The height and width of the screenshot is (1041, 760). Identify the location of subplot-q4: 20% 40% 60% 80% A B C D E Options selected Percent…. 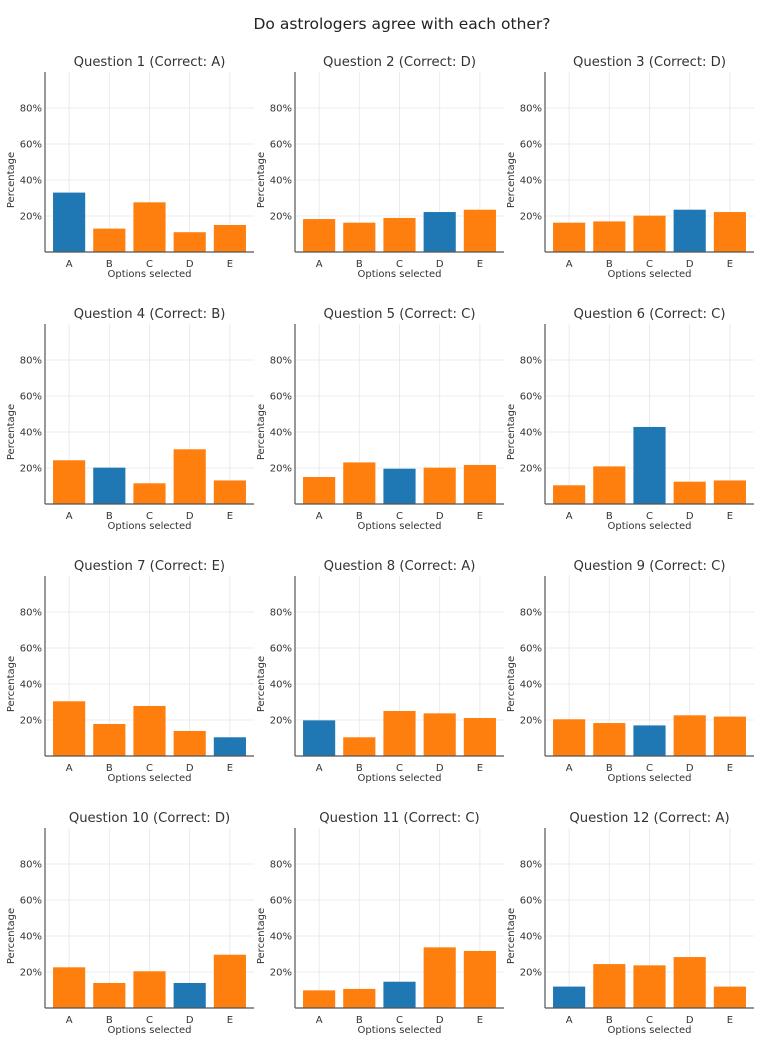
(130, 419).